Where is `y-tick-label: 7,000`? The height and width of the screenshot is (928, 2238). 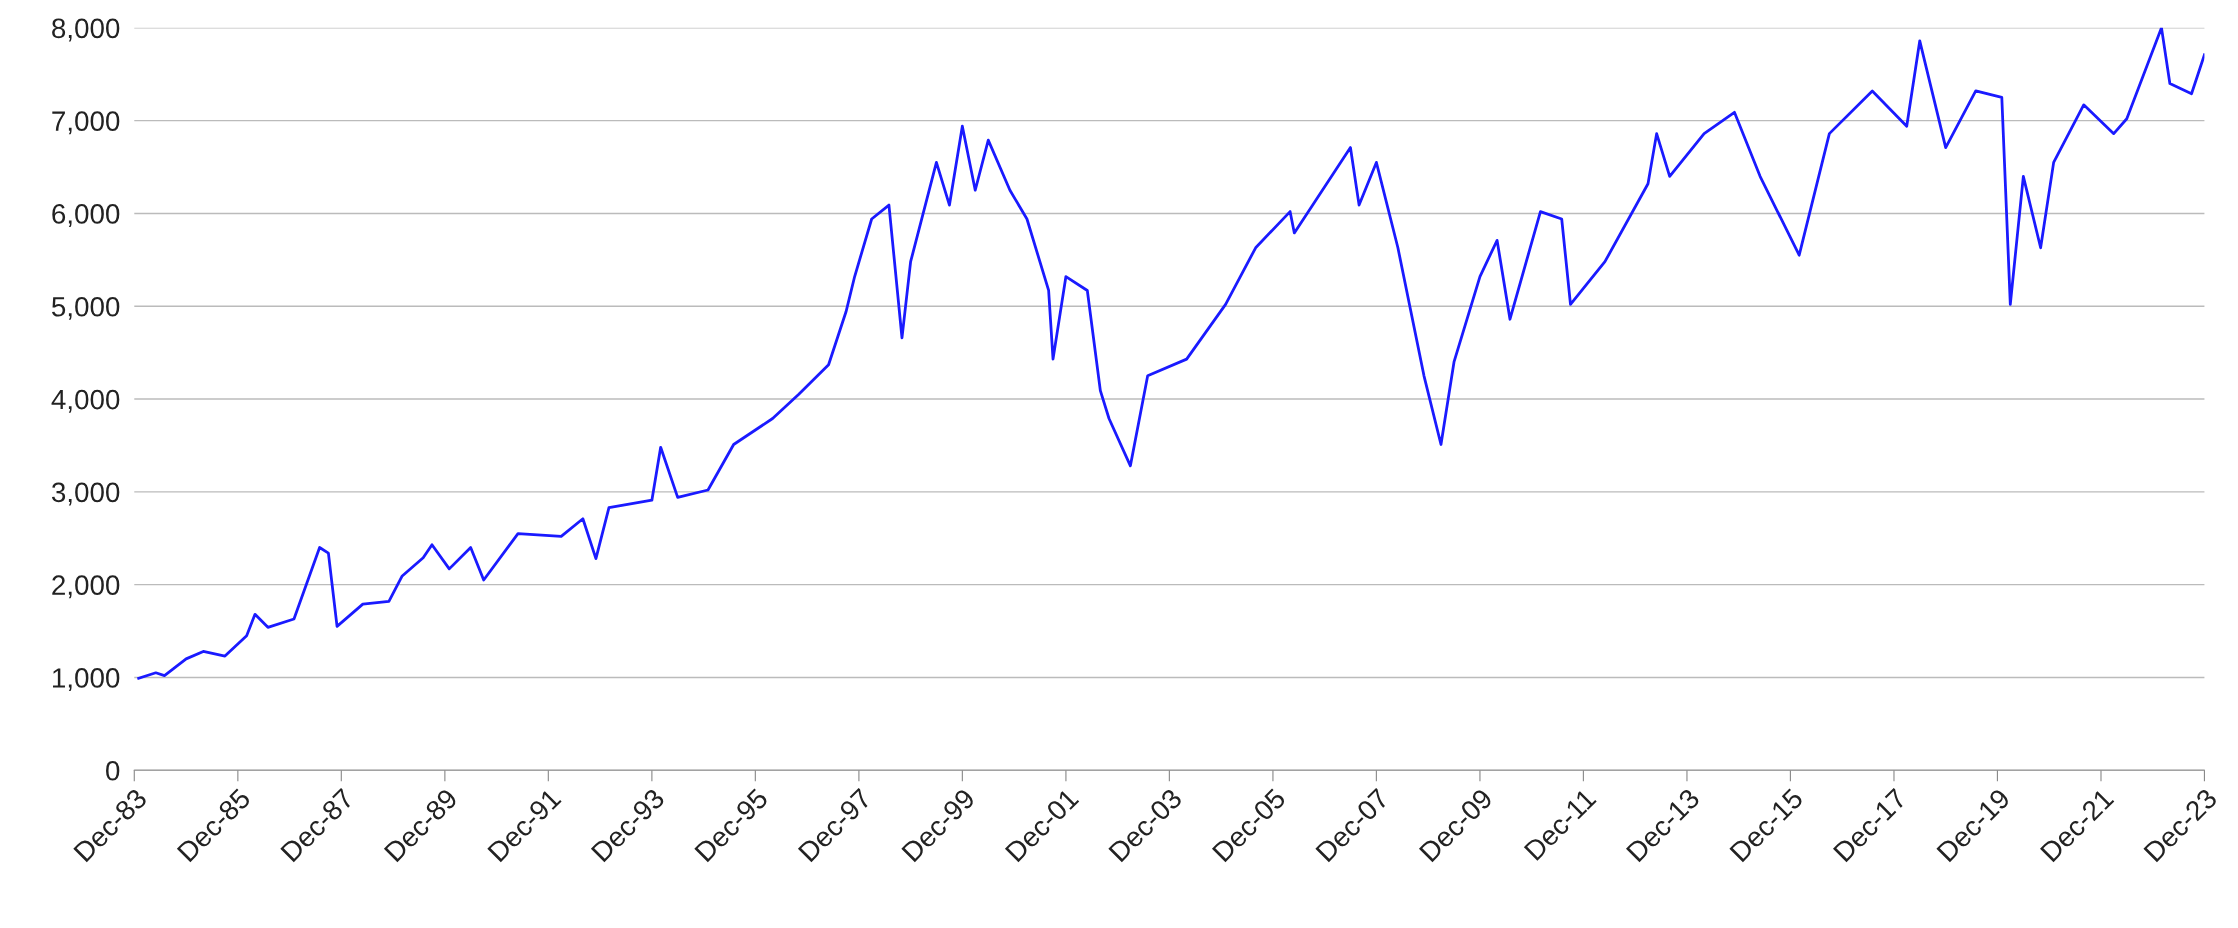 y-tick-label: 7,000 is located at coordinates (86, 123).